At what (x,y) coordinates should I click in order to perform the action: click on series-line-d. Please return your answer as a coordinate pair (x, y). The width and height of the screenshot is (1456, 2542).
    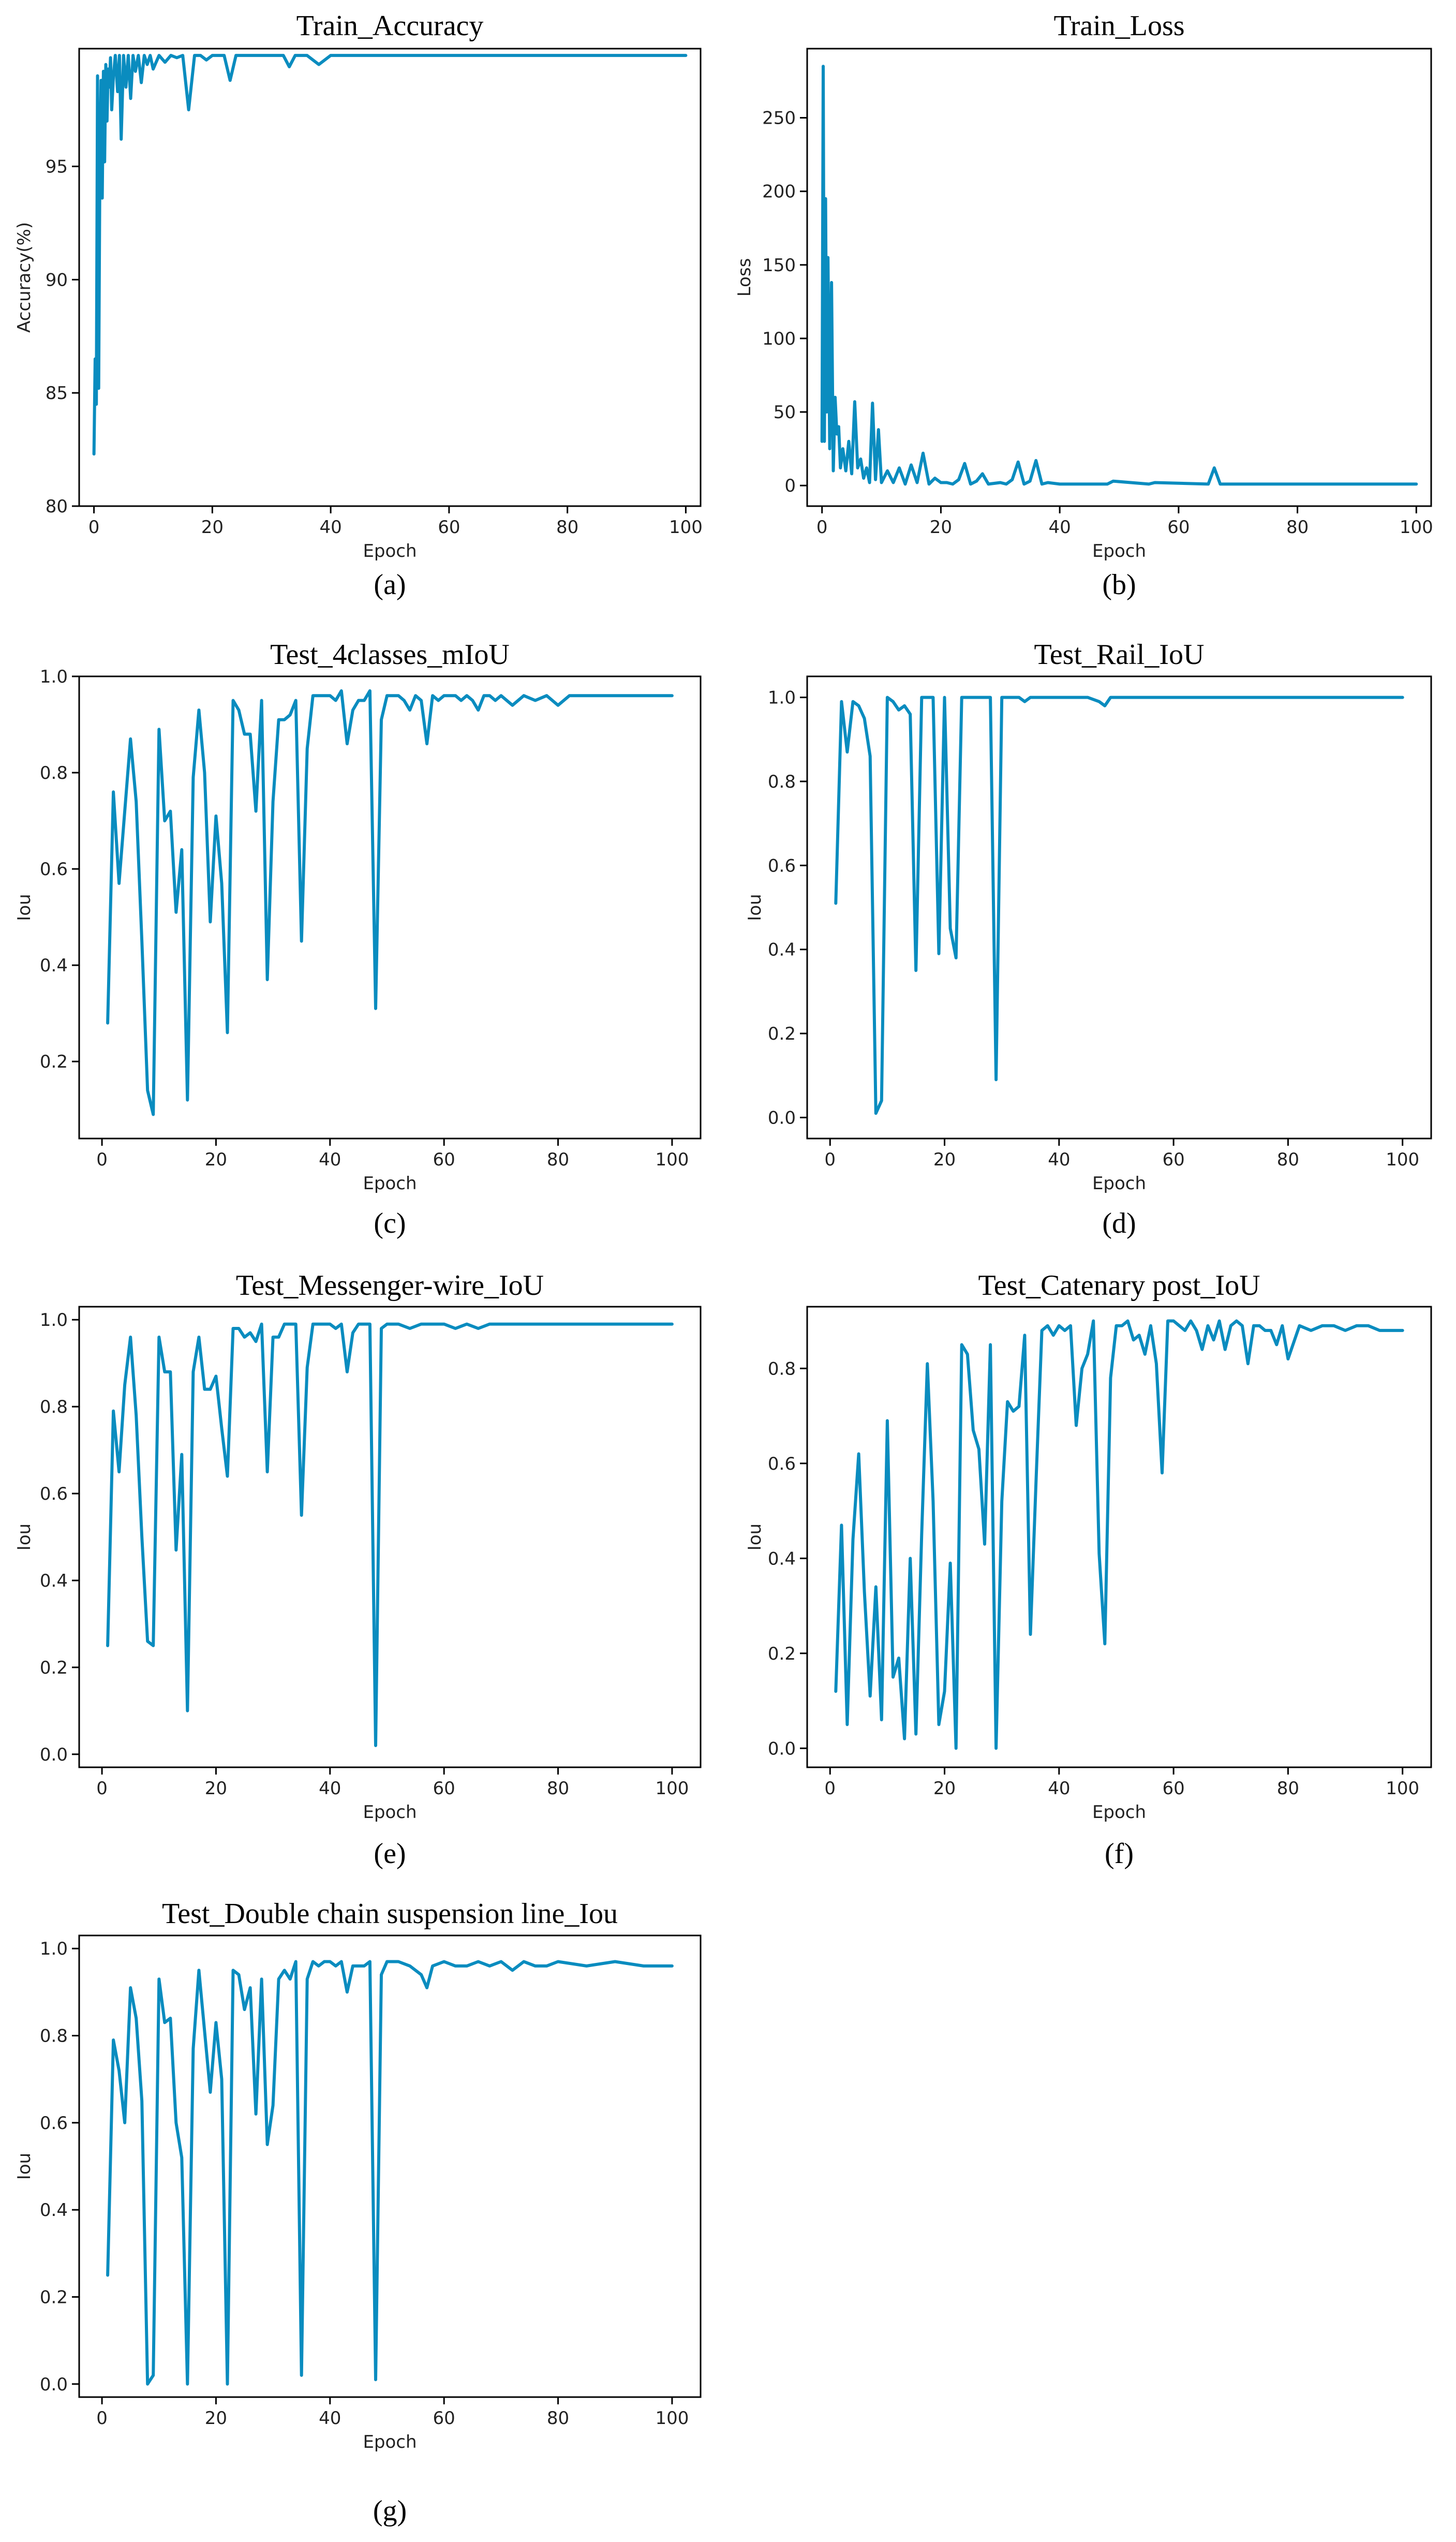
    Looking at the image, I should click on (1119, 905).